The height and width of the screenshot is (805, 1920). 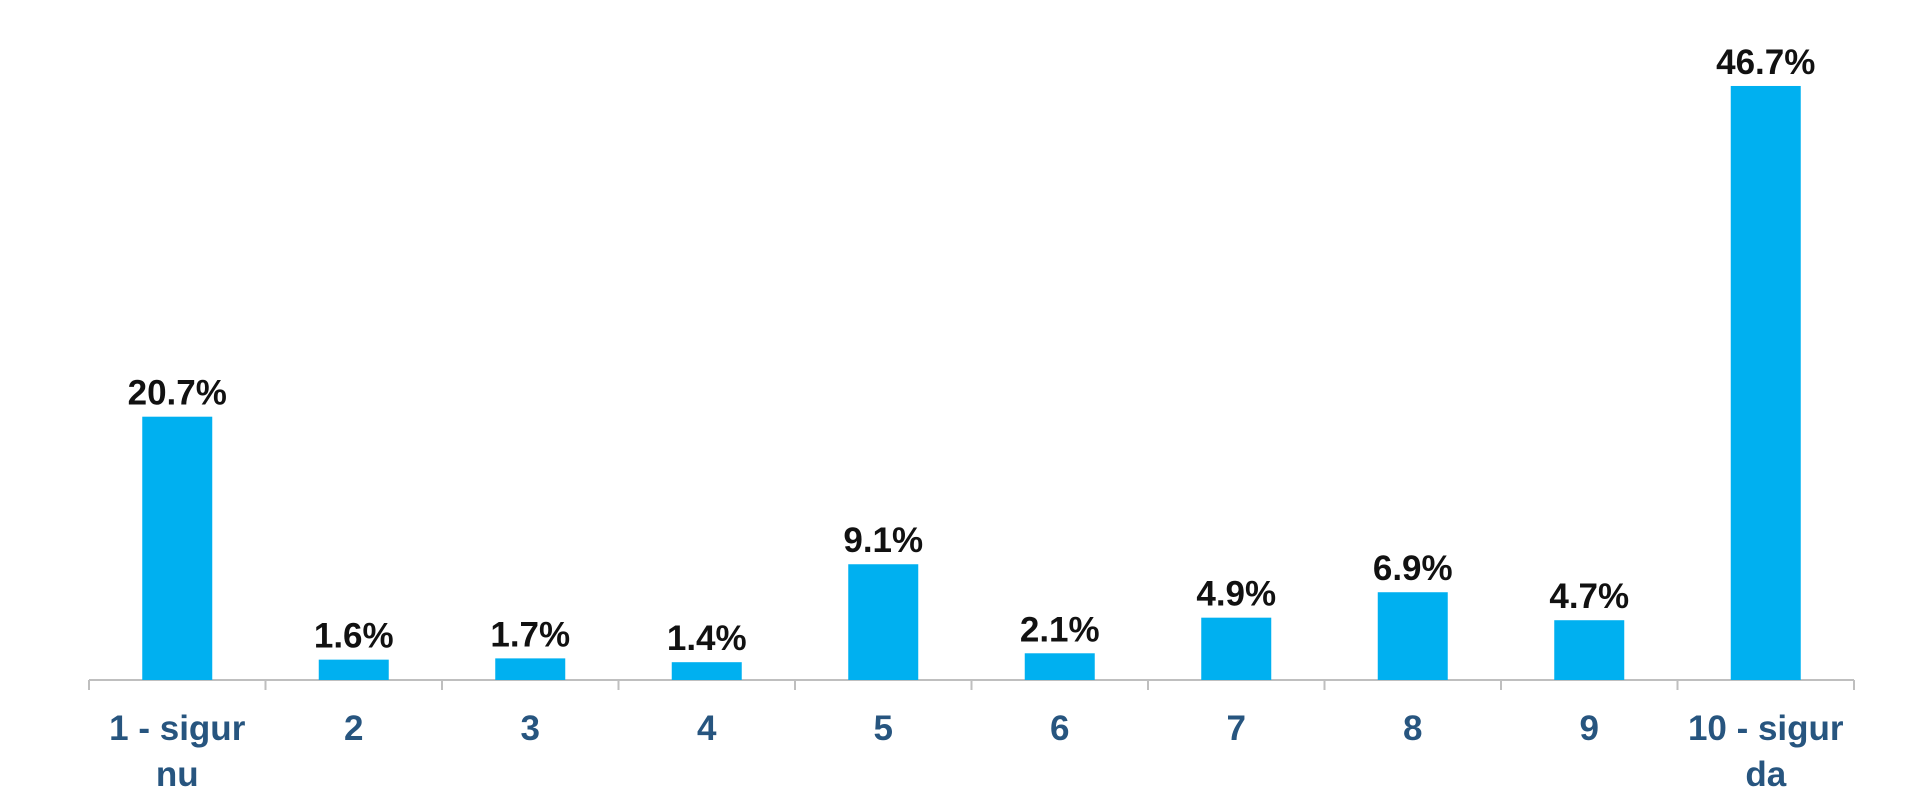 What do you see at coordinates (1765, 62) in the screenshot?
I see `value-label: 46.7%` at bounding box center [1765, 62].